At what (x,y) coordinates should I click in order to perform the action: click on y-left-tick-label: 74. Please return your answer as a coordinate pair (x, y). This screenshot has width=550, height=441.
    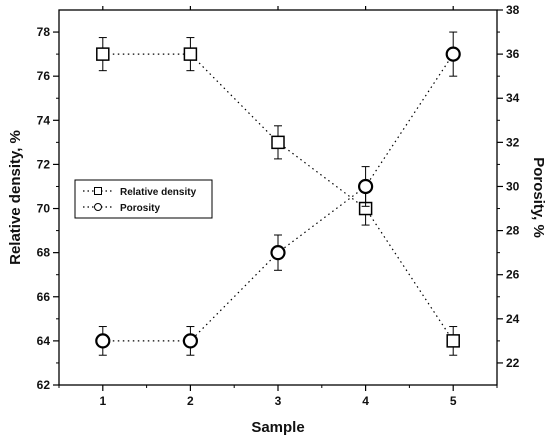
    Looking at the image, I should click on (44, 120).